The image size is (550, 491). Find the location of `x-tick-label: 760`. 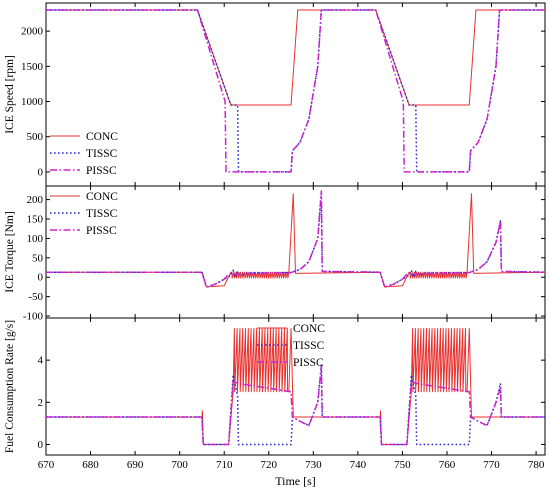

x-tick-label: 760 is located at coordinates (447, 465).